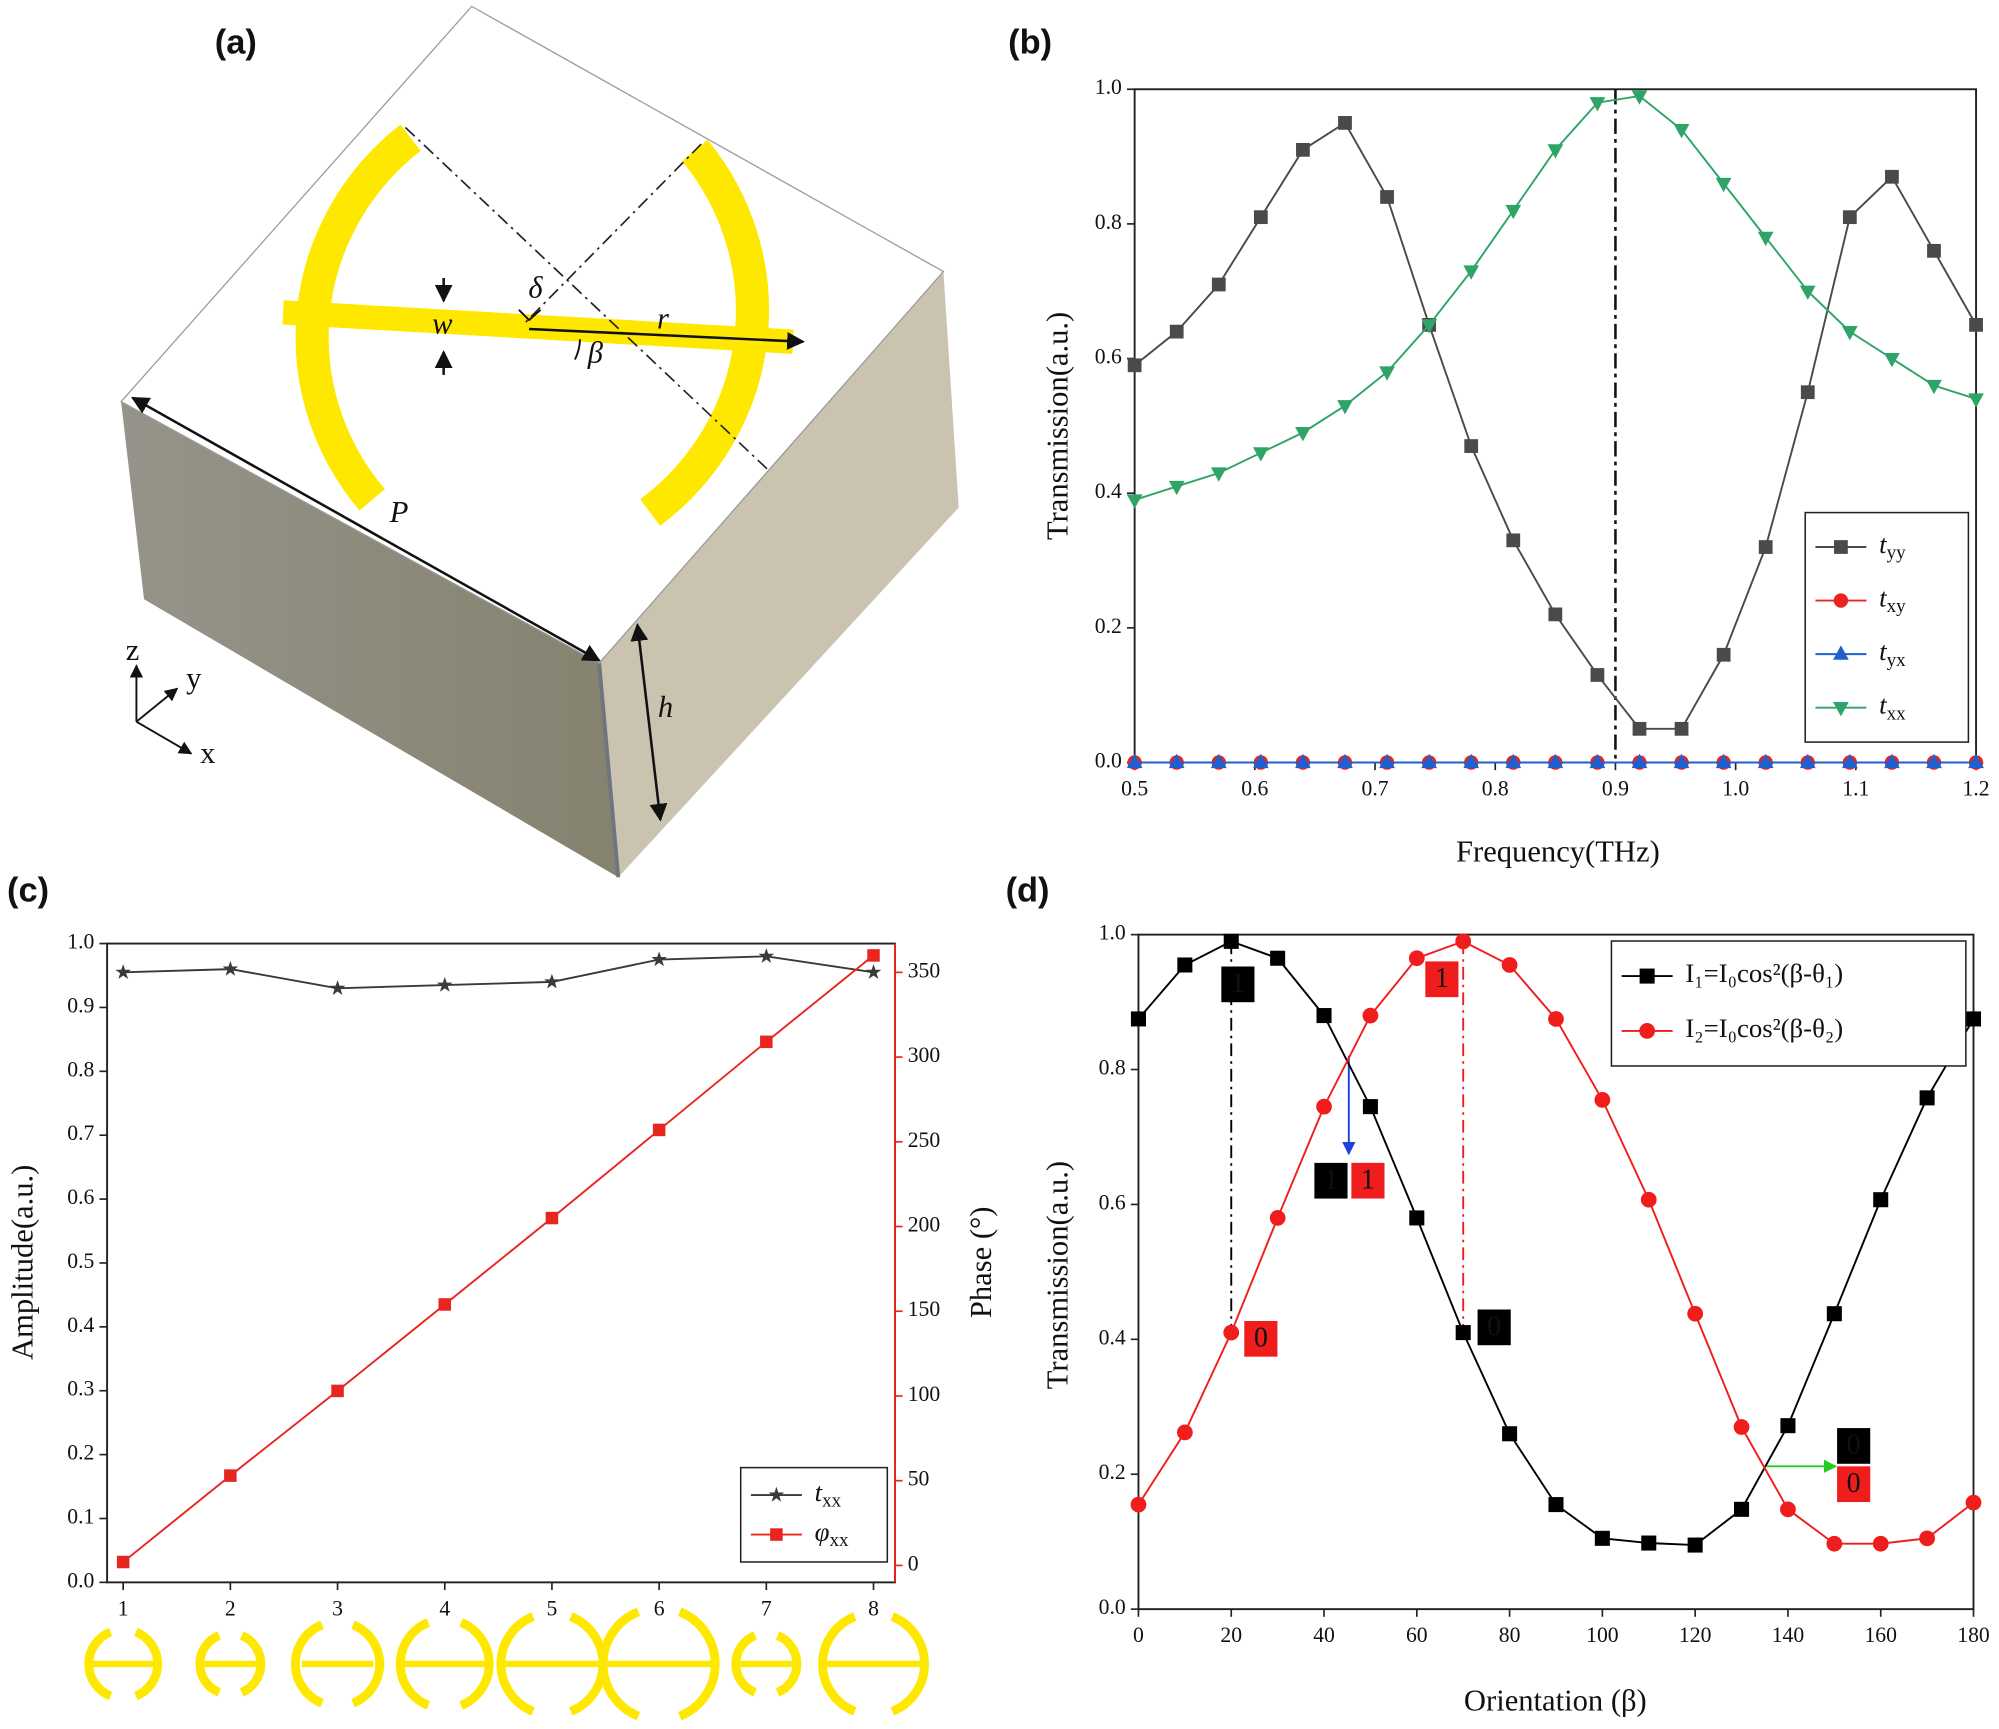 The width and height of the screenshot is (1999, 1729). Describe the element at coordinates (80, 1133) in the screenshot. I see `y-tick-label: 0.7` at that location.